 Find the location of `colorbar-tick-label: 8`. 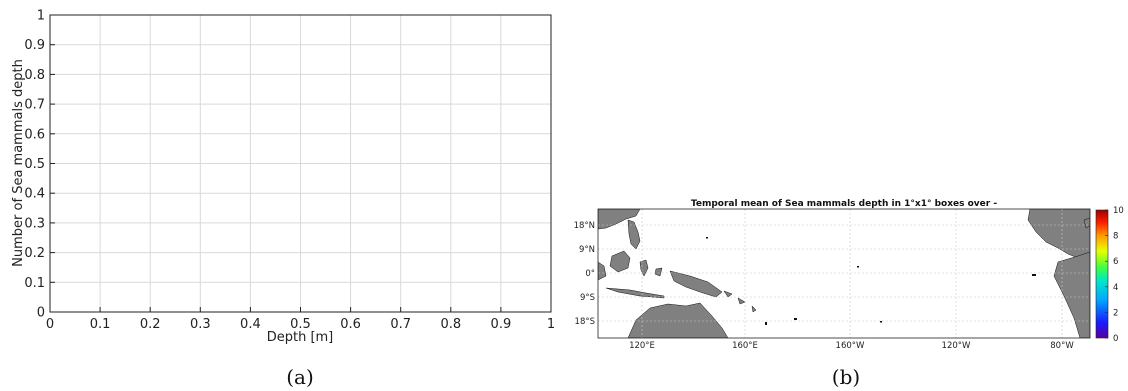

colorbar-tick-label: 8 is located at coordinates (1115, 237).